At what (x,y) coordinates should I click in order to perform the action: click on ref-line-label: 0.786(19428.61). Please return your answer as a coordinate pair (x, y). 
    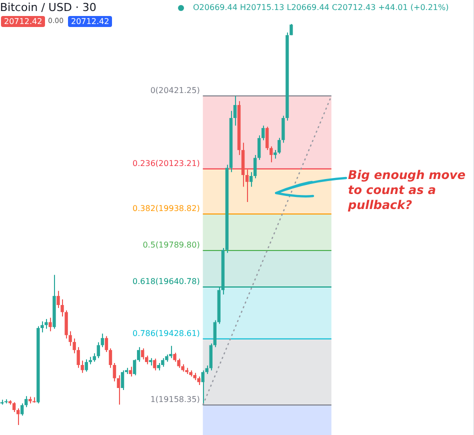
    Looking at the image, I should click on (166, 333).